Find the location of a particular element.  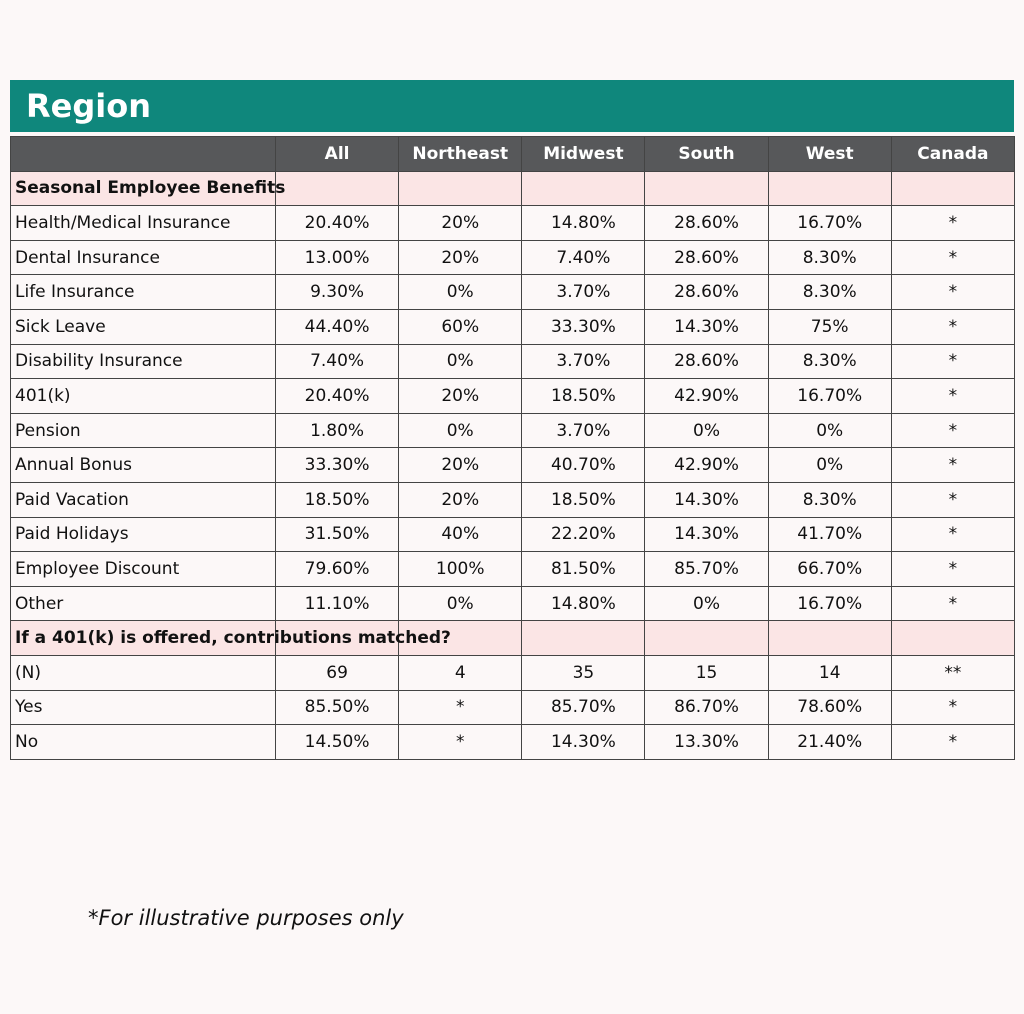

row-label: Paid Holidays is located at coordinates (143, 534).